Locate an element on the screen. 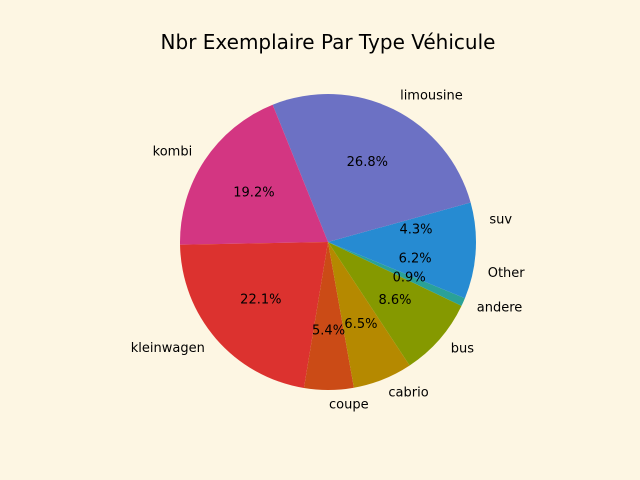 Image resolution: width=640 pixels, height=480 pixels. pie-slice-andere is located at coordinates (396, 274).